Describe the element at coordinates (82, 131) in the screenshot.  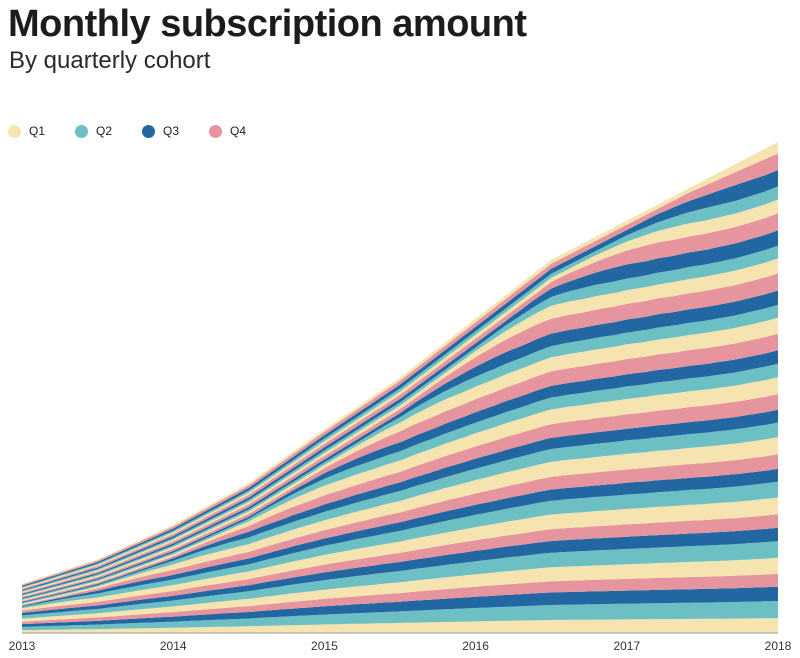
I see `legend-swatch-q2` at that location.